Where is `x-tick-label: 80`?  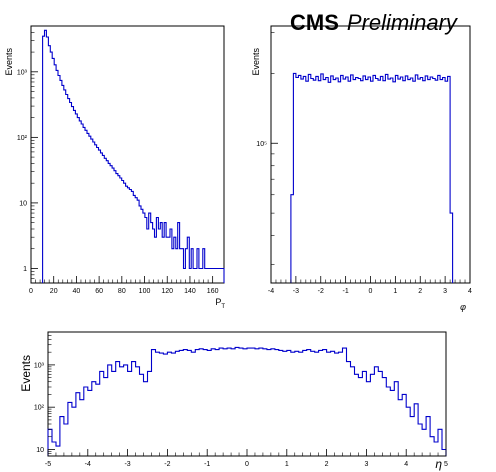 x-tick-label: 80 is located at coordinates (122, 291).